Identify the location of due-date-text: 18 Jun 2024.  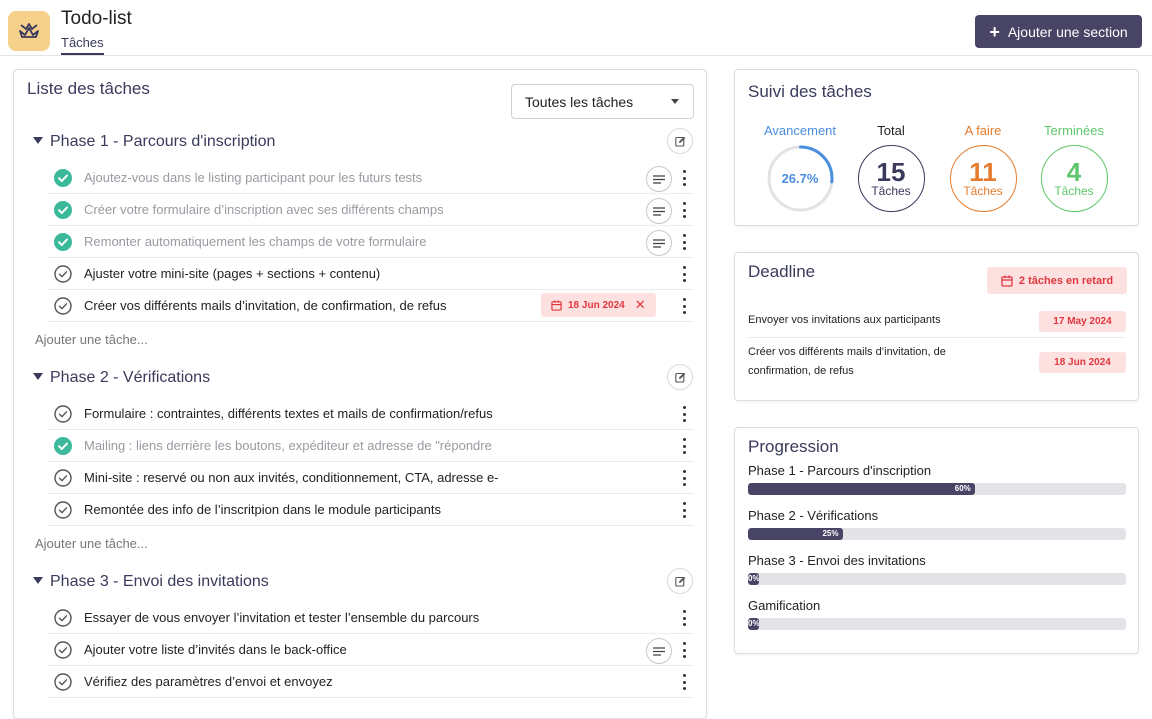
(596, 305).